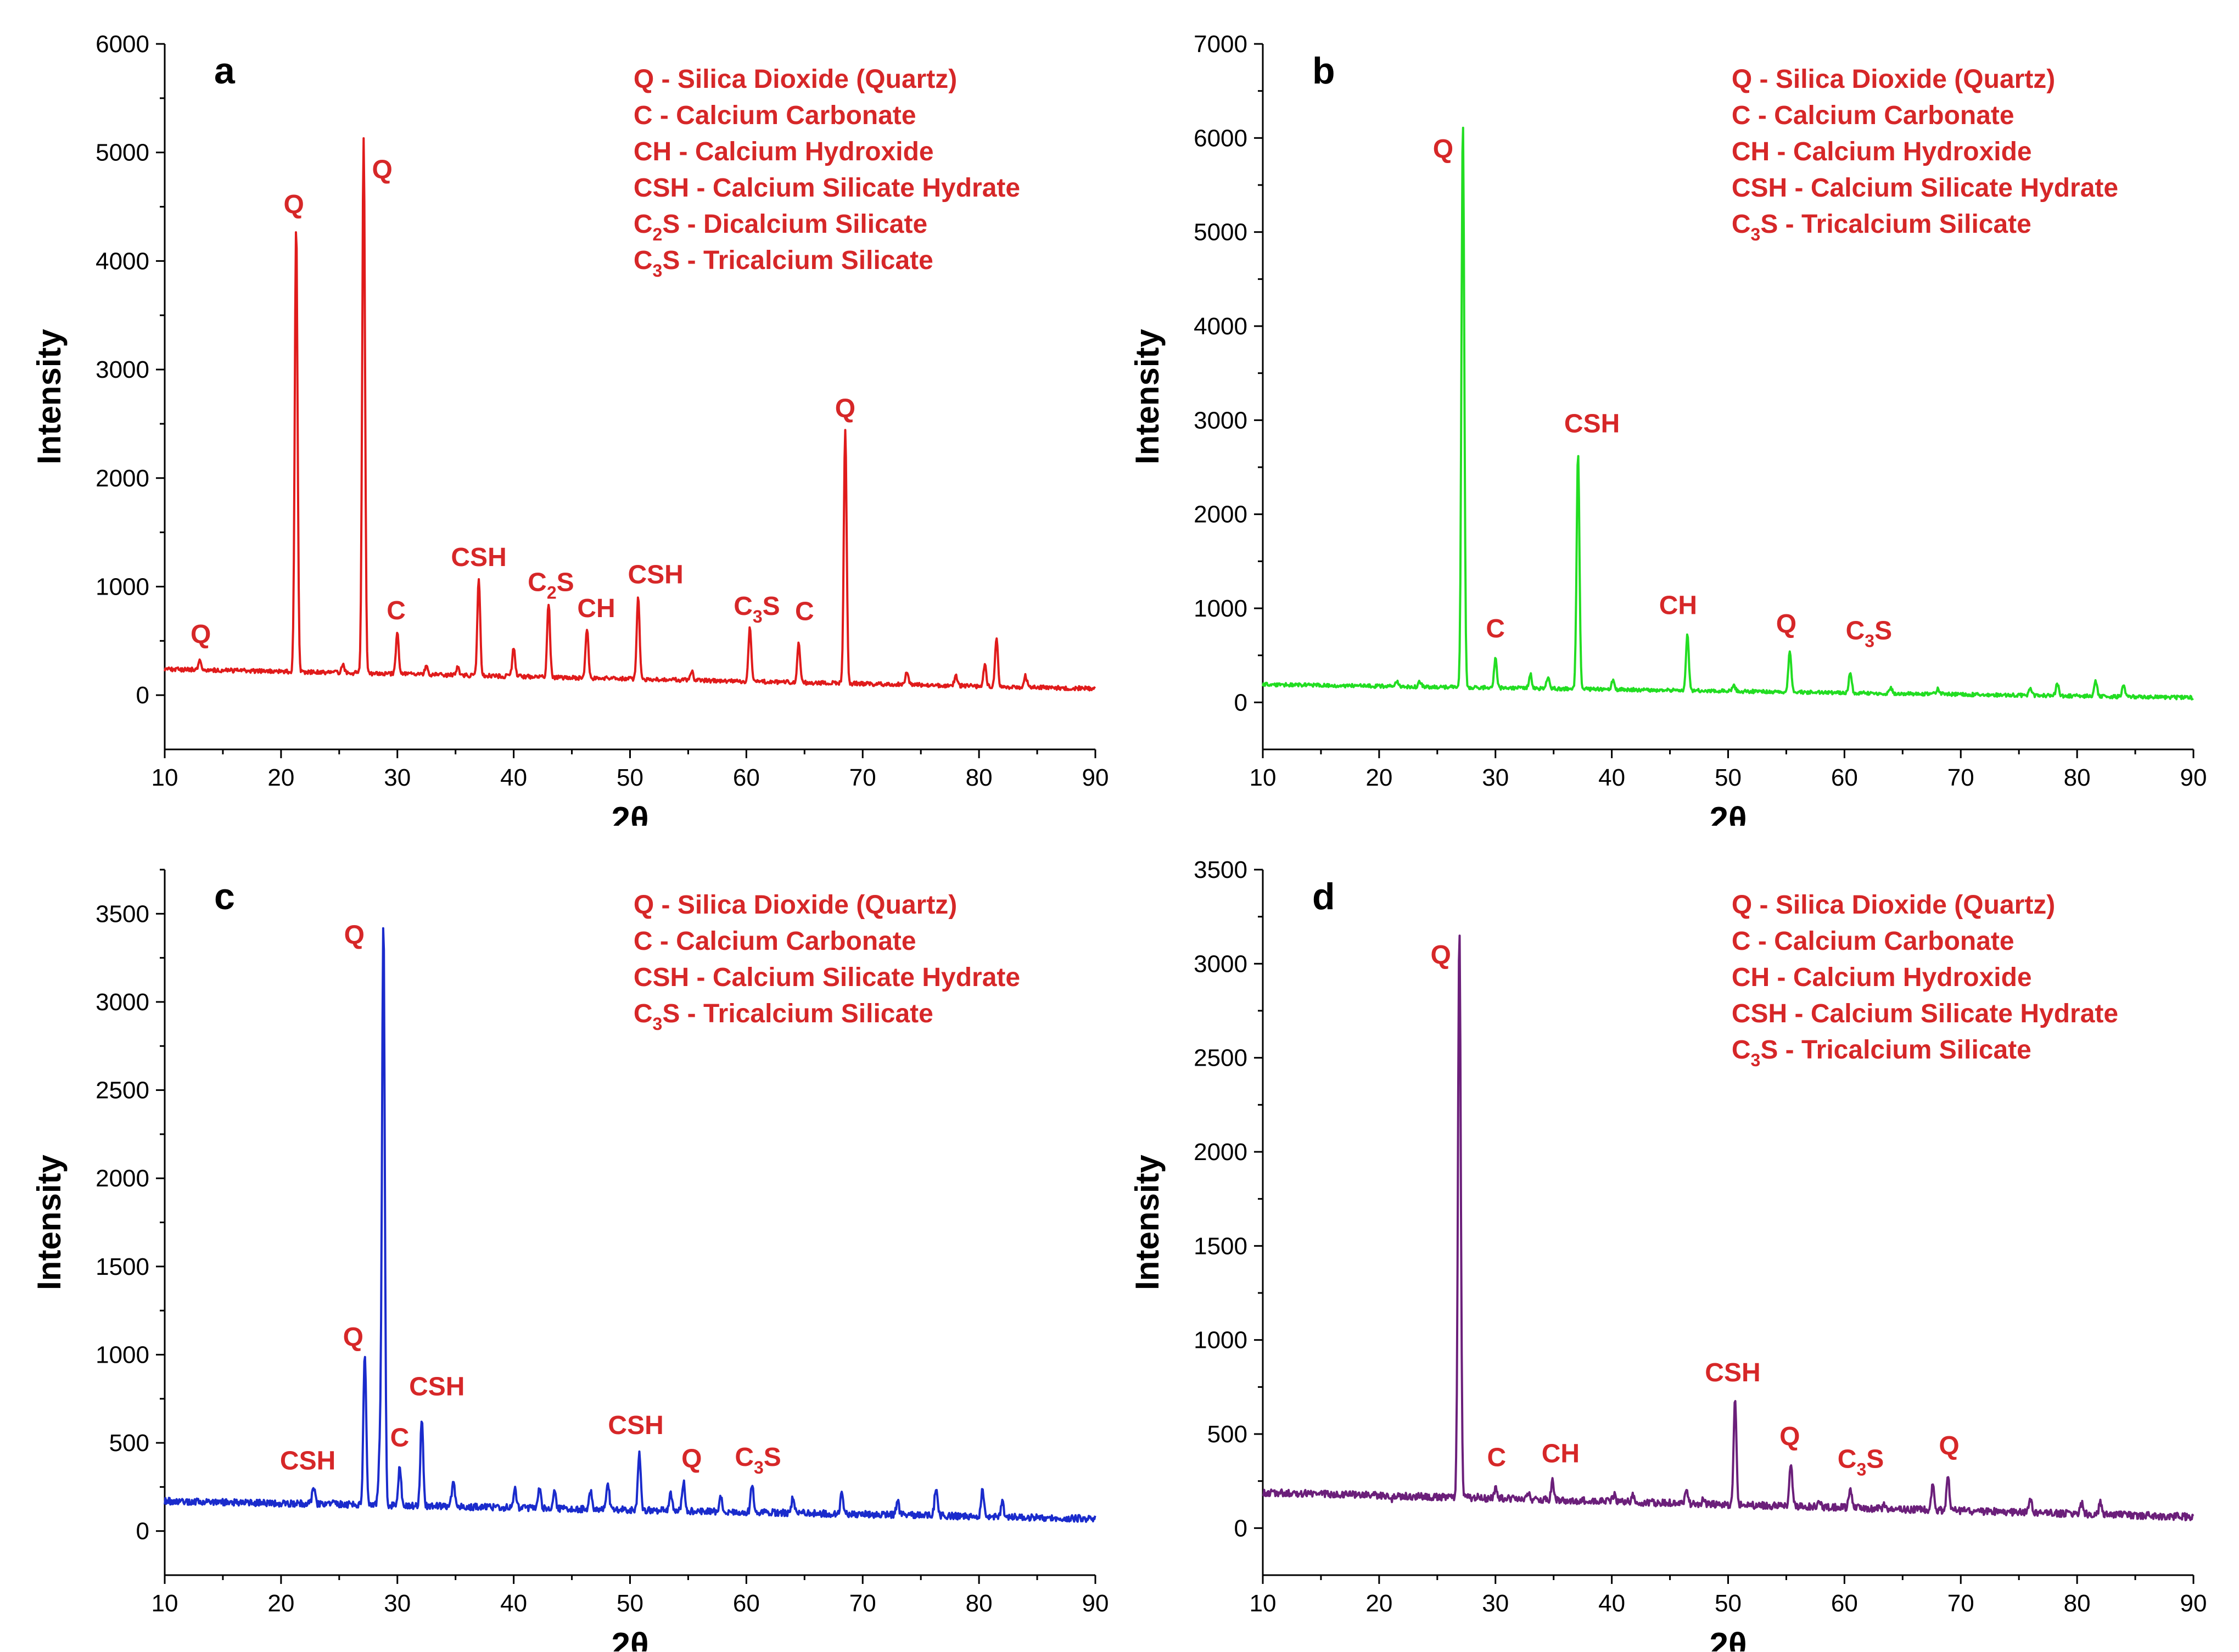 The width and height of the screenshot is (2239, 1652). Describe the element at coordinates (122, 1090) in the screenshot. I see `y-tick-label: 2500` at that location.